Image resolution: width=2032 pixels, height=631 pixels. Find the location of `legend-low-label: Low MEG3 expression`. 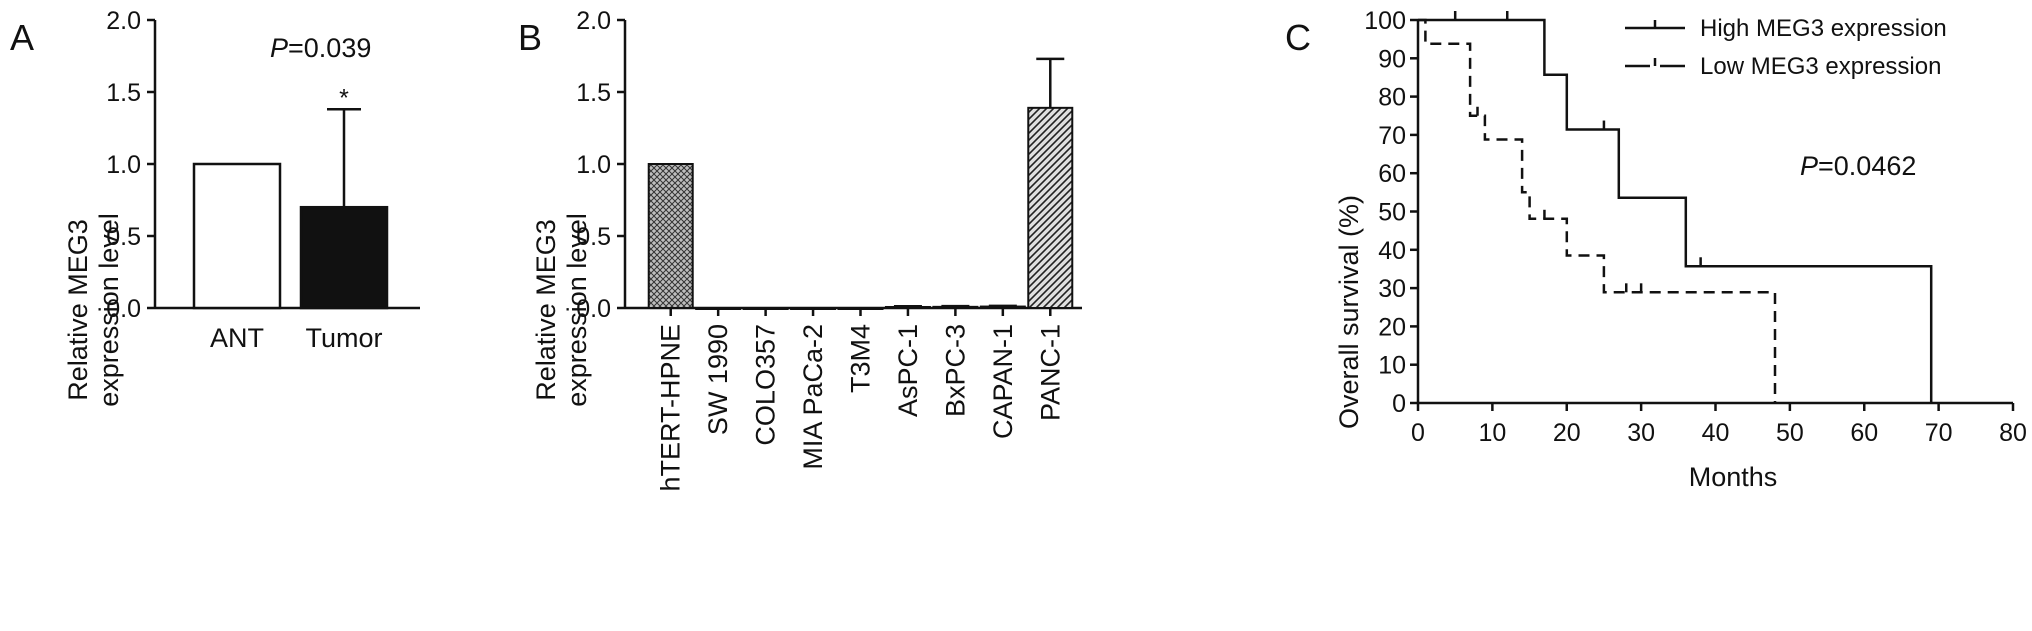

legend-low-label: Low MEG3 expression is located at coordinates (1820, 66).